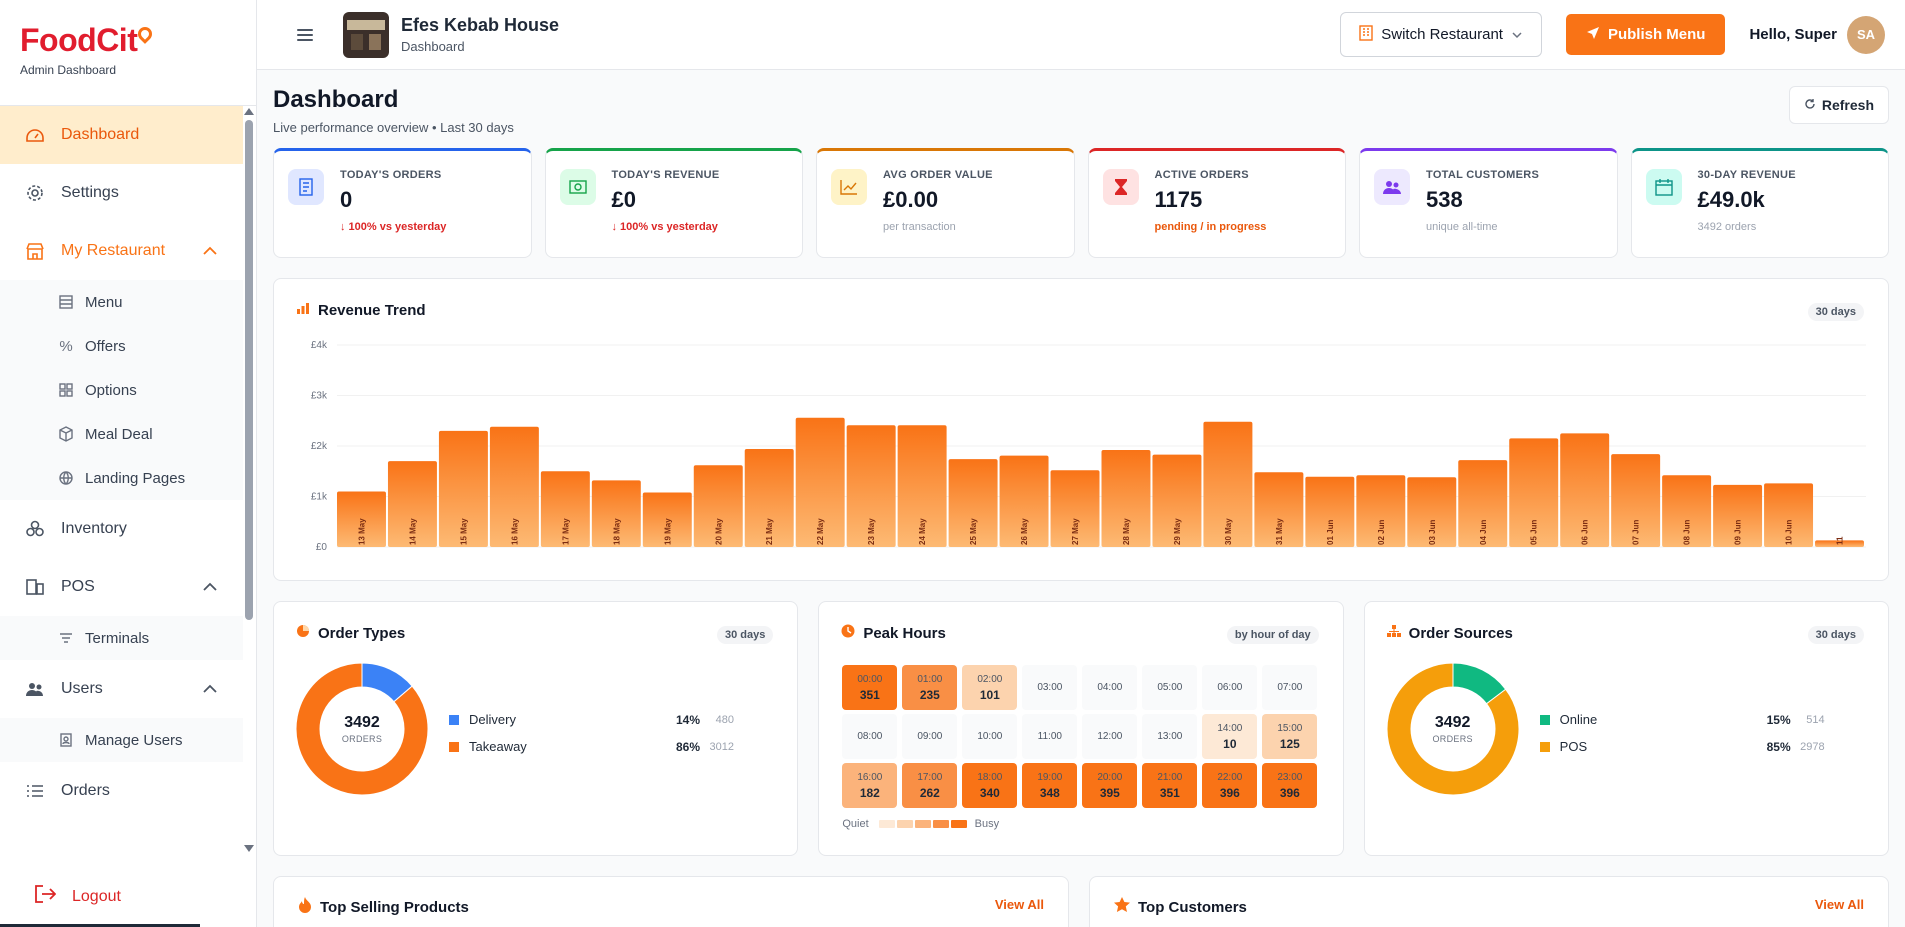 This screenshot has width=1905, height=927. Describe the element at coordinates (1645, 34) in the screenshot. I see `publish-menu-button: Publish Menu` at that location.